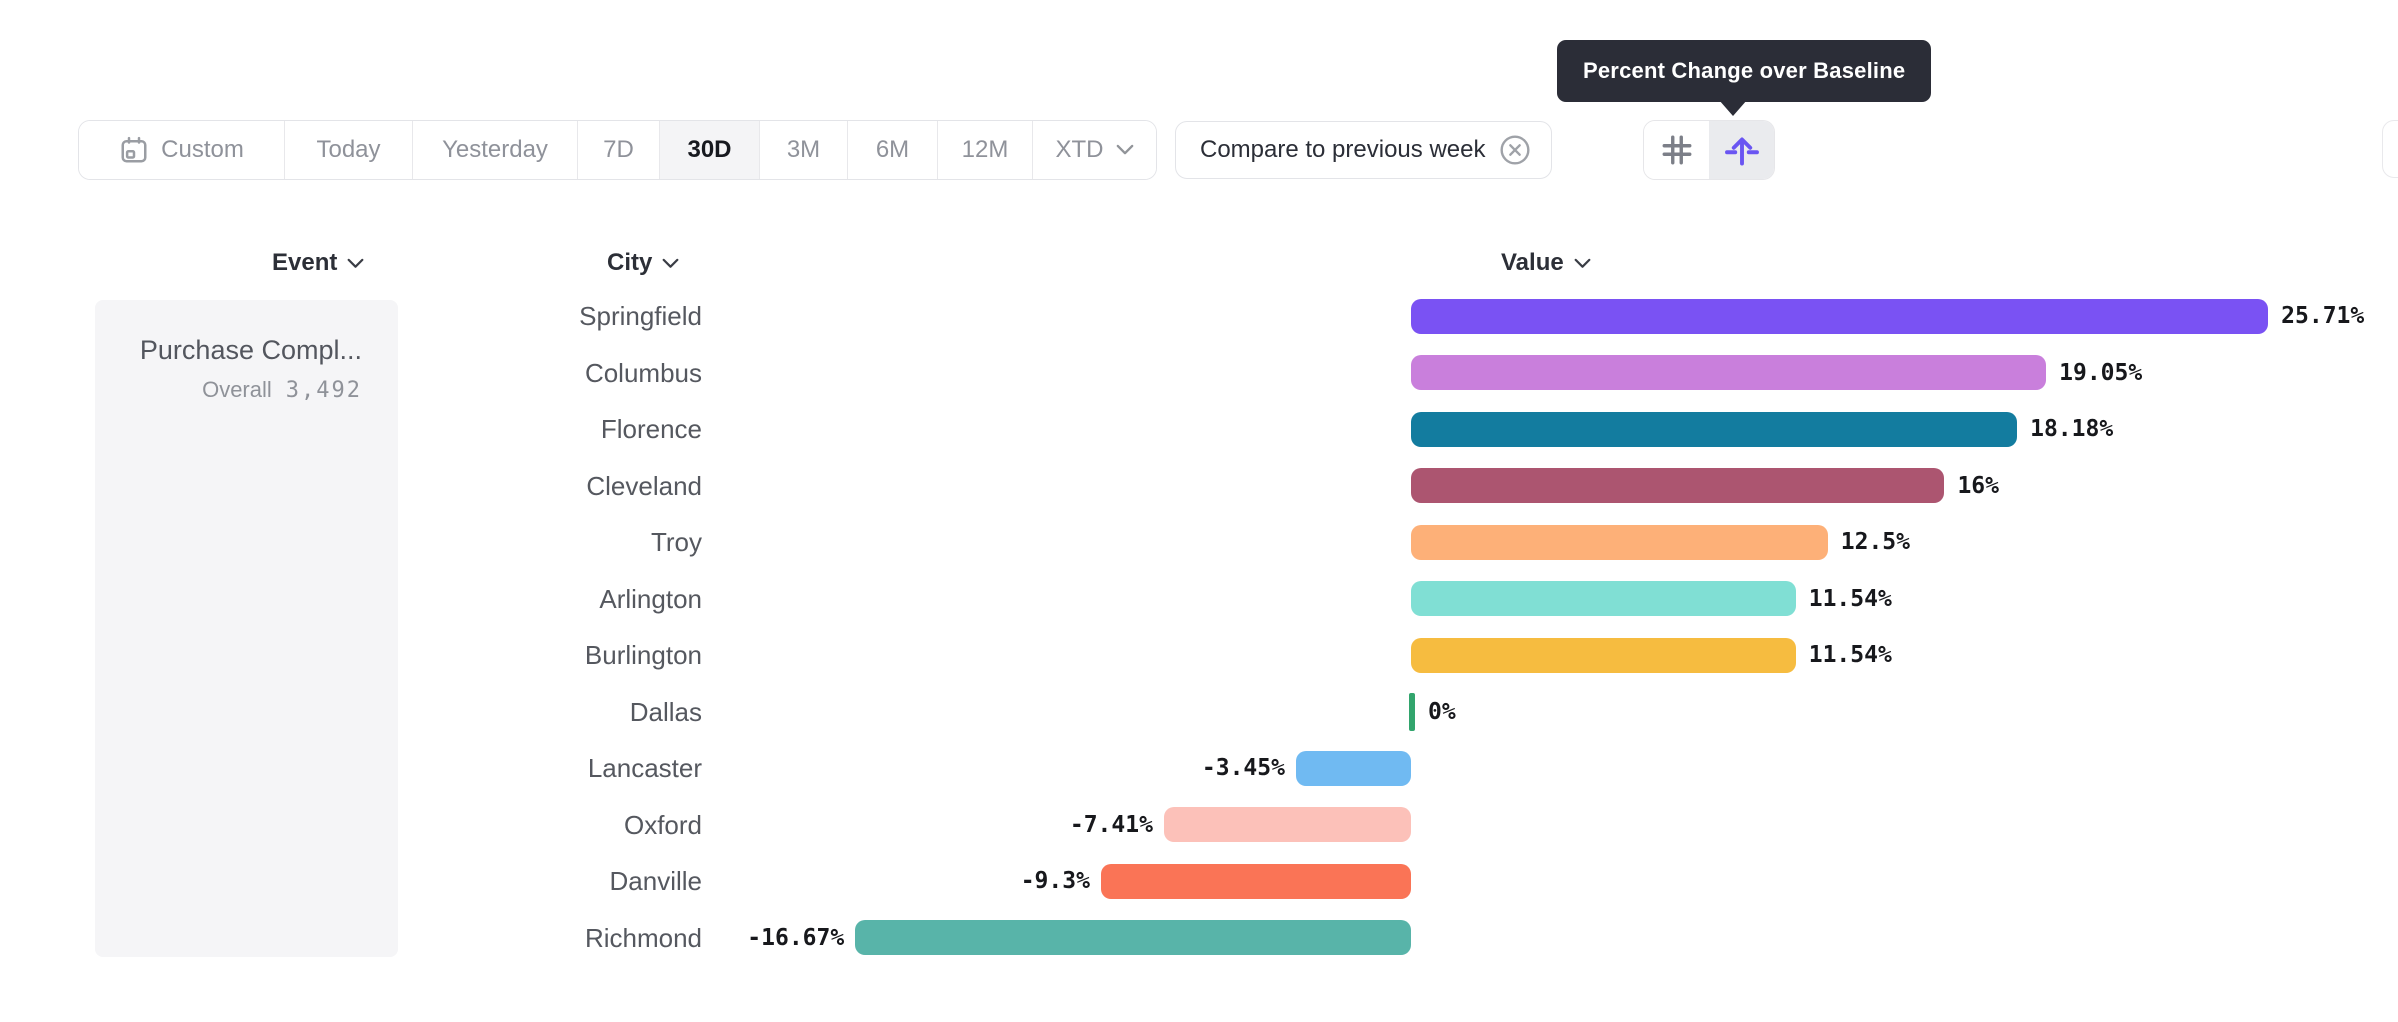  I want to click on bar-florence, so click(1714, 429).